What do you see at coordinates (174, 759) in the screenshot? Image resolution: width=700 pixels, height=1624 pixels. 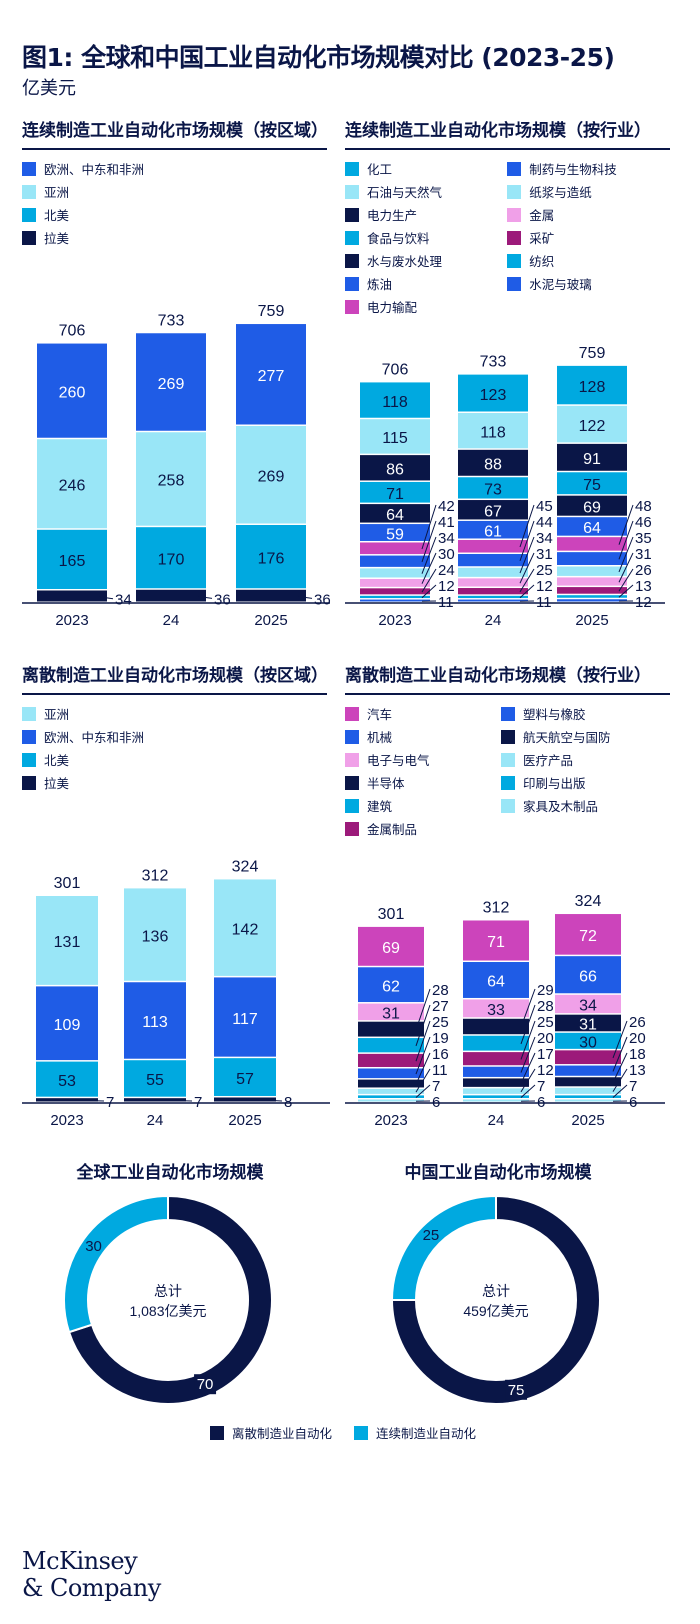 I see `legend-item: 北美` at bounding box center [174, 759].